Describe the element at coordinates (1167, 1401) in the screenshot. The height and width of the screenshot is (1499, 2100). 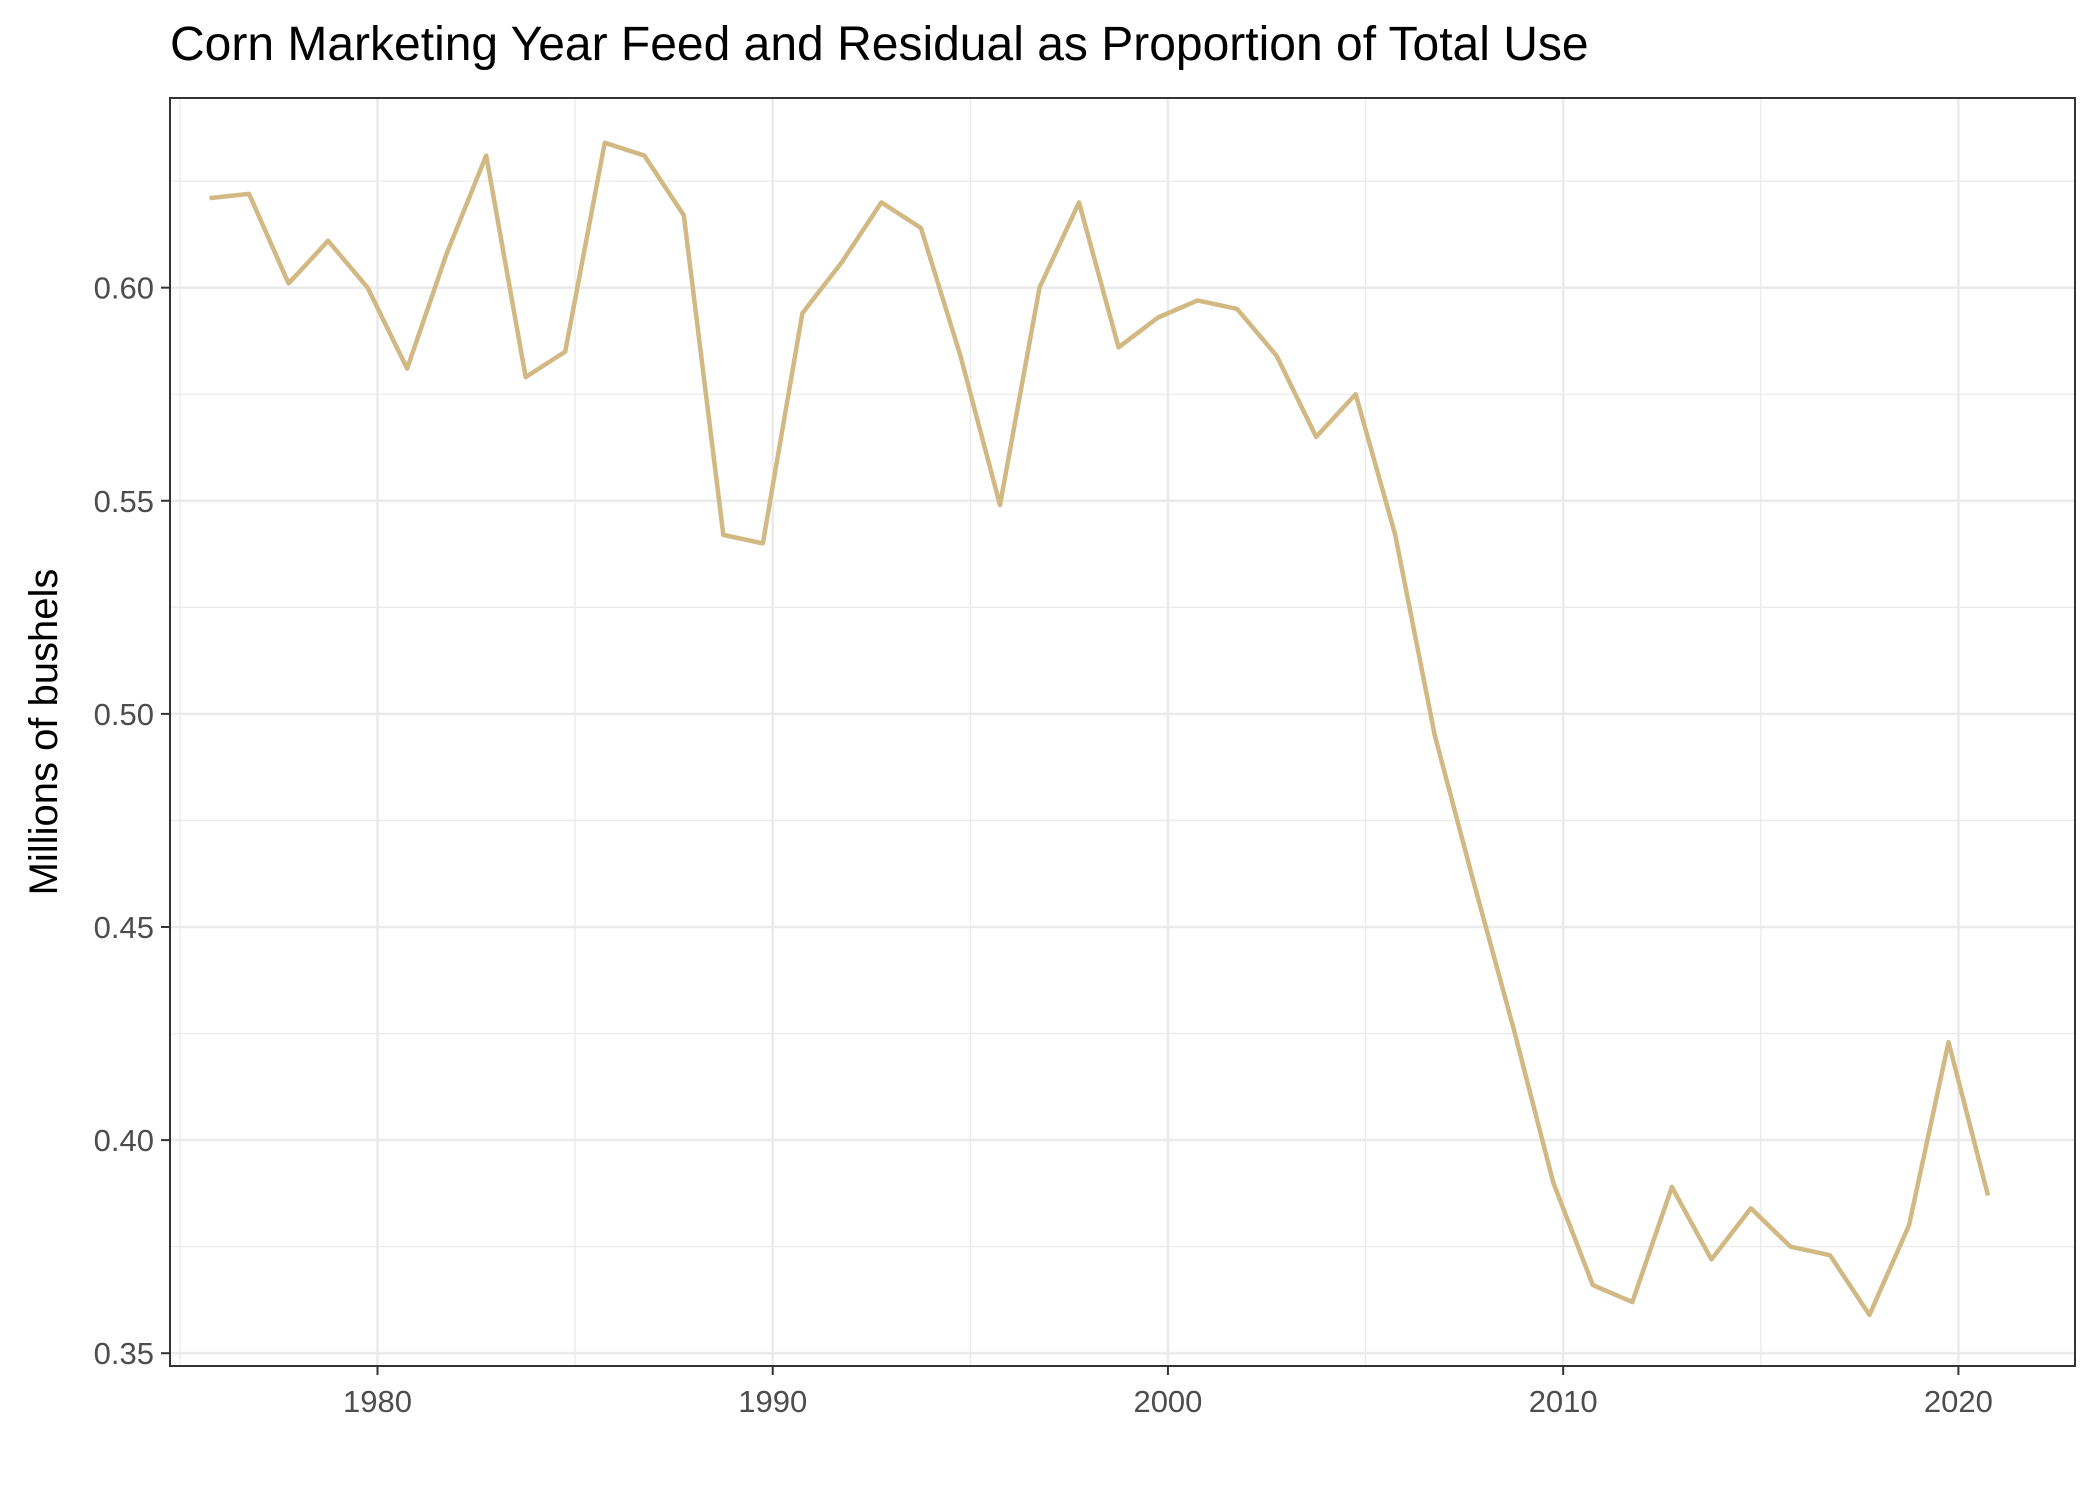
I see `x-tick-label: 2000` at that location.